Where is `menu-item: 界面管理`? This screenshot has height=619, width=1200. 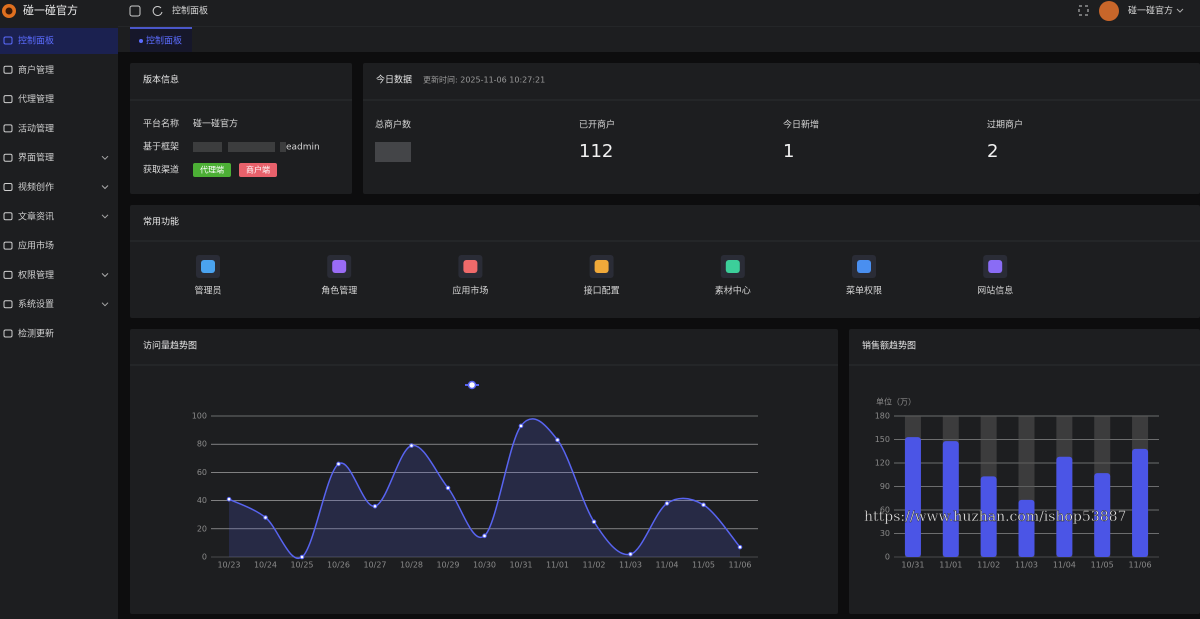
menu-item: 界面管理 is located at coordinates (36, 158).